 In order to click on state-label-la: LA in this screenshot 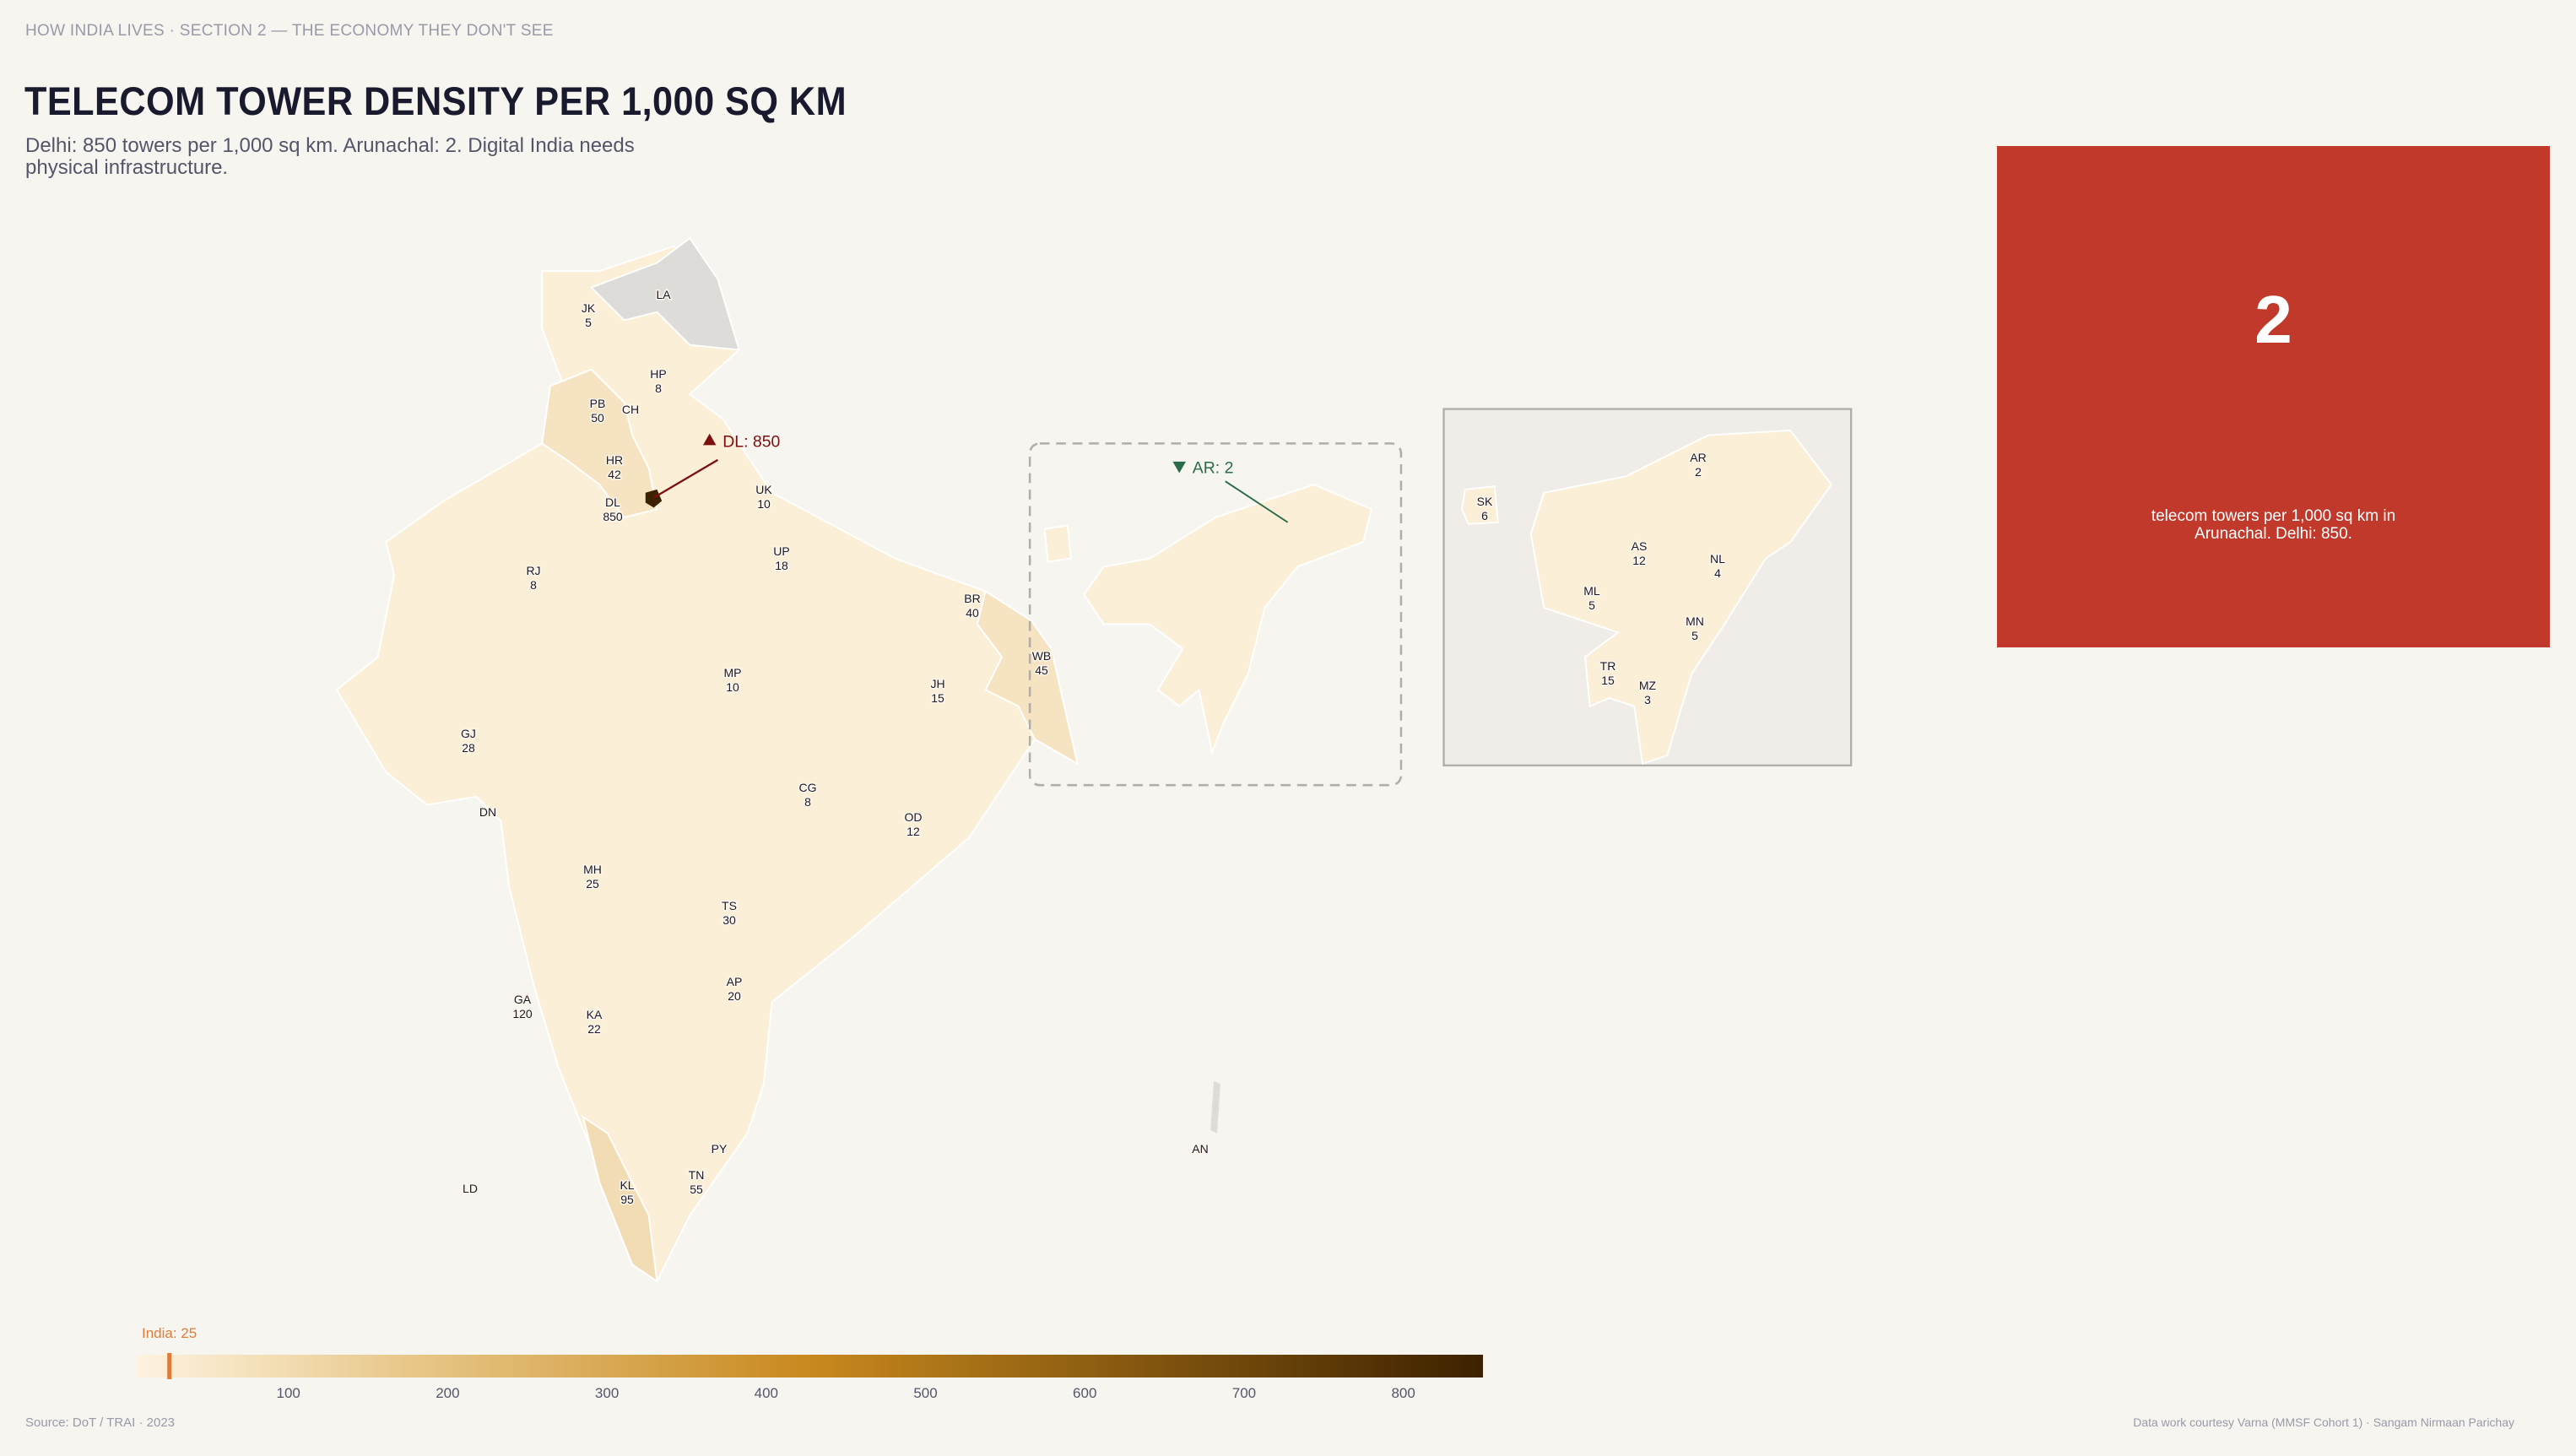, I will do `click(663, 294)`.